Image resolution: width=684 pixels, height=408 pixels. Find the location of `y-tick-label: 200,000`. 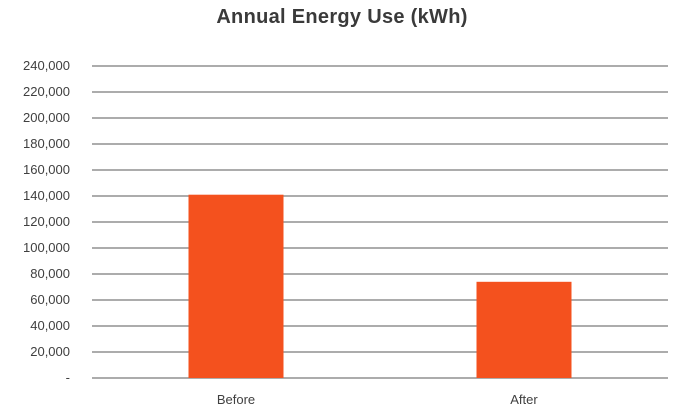

y-tick-label: 200,000 is located at coordinates (46, 117).